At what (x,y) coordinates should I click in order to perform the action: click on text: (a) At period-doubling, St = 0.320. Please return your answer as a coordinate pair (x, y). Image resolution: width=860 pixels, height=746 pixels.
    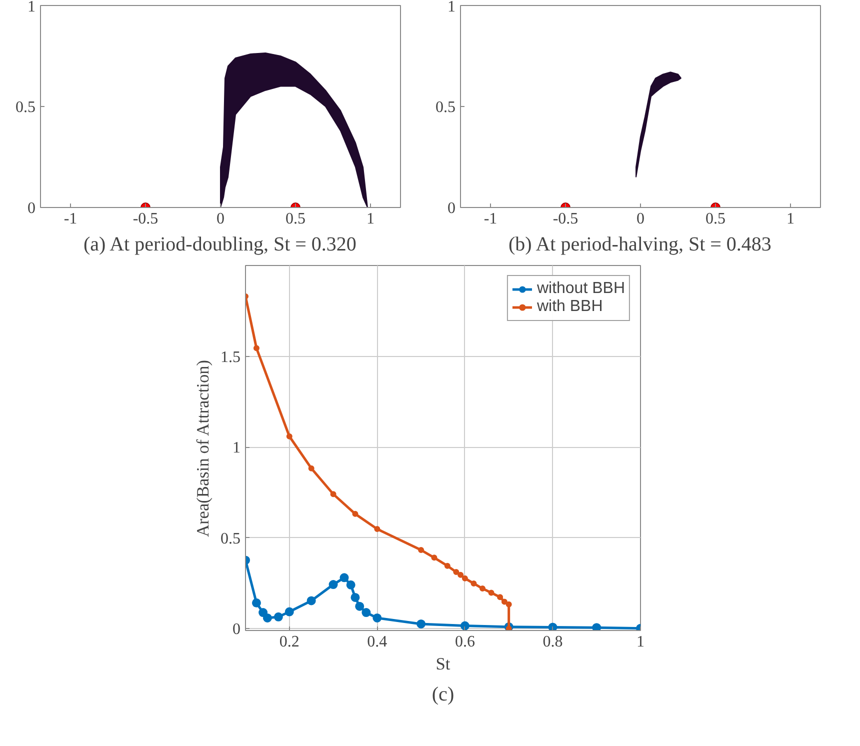
    Looking at the image, I should click on (219, 245).